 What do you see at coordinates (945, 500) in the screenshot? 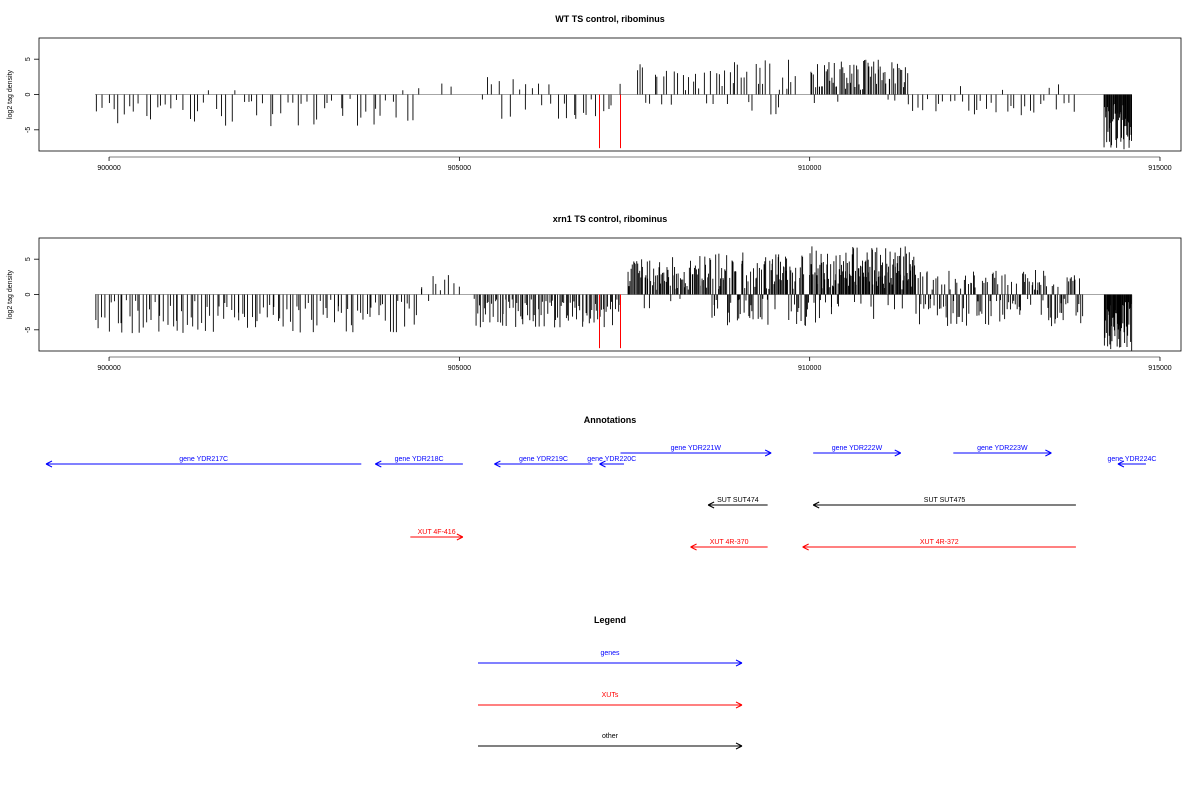
I see `annotation-label: SUT SUT475` at bounding box center [945, 500].